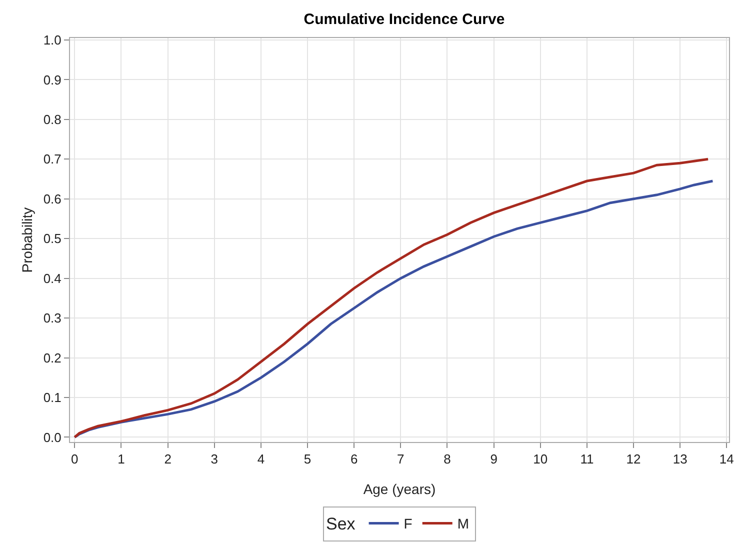  Describe the element at coordinates (27, 240) in the screenshot. I see `y-axis-title: Probability` at that location.